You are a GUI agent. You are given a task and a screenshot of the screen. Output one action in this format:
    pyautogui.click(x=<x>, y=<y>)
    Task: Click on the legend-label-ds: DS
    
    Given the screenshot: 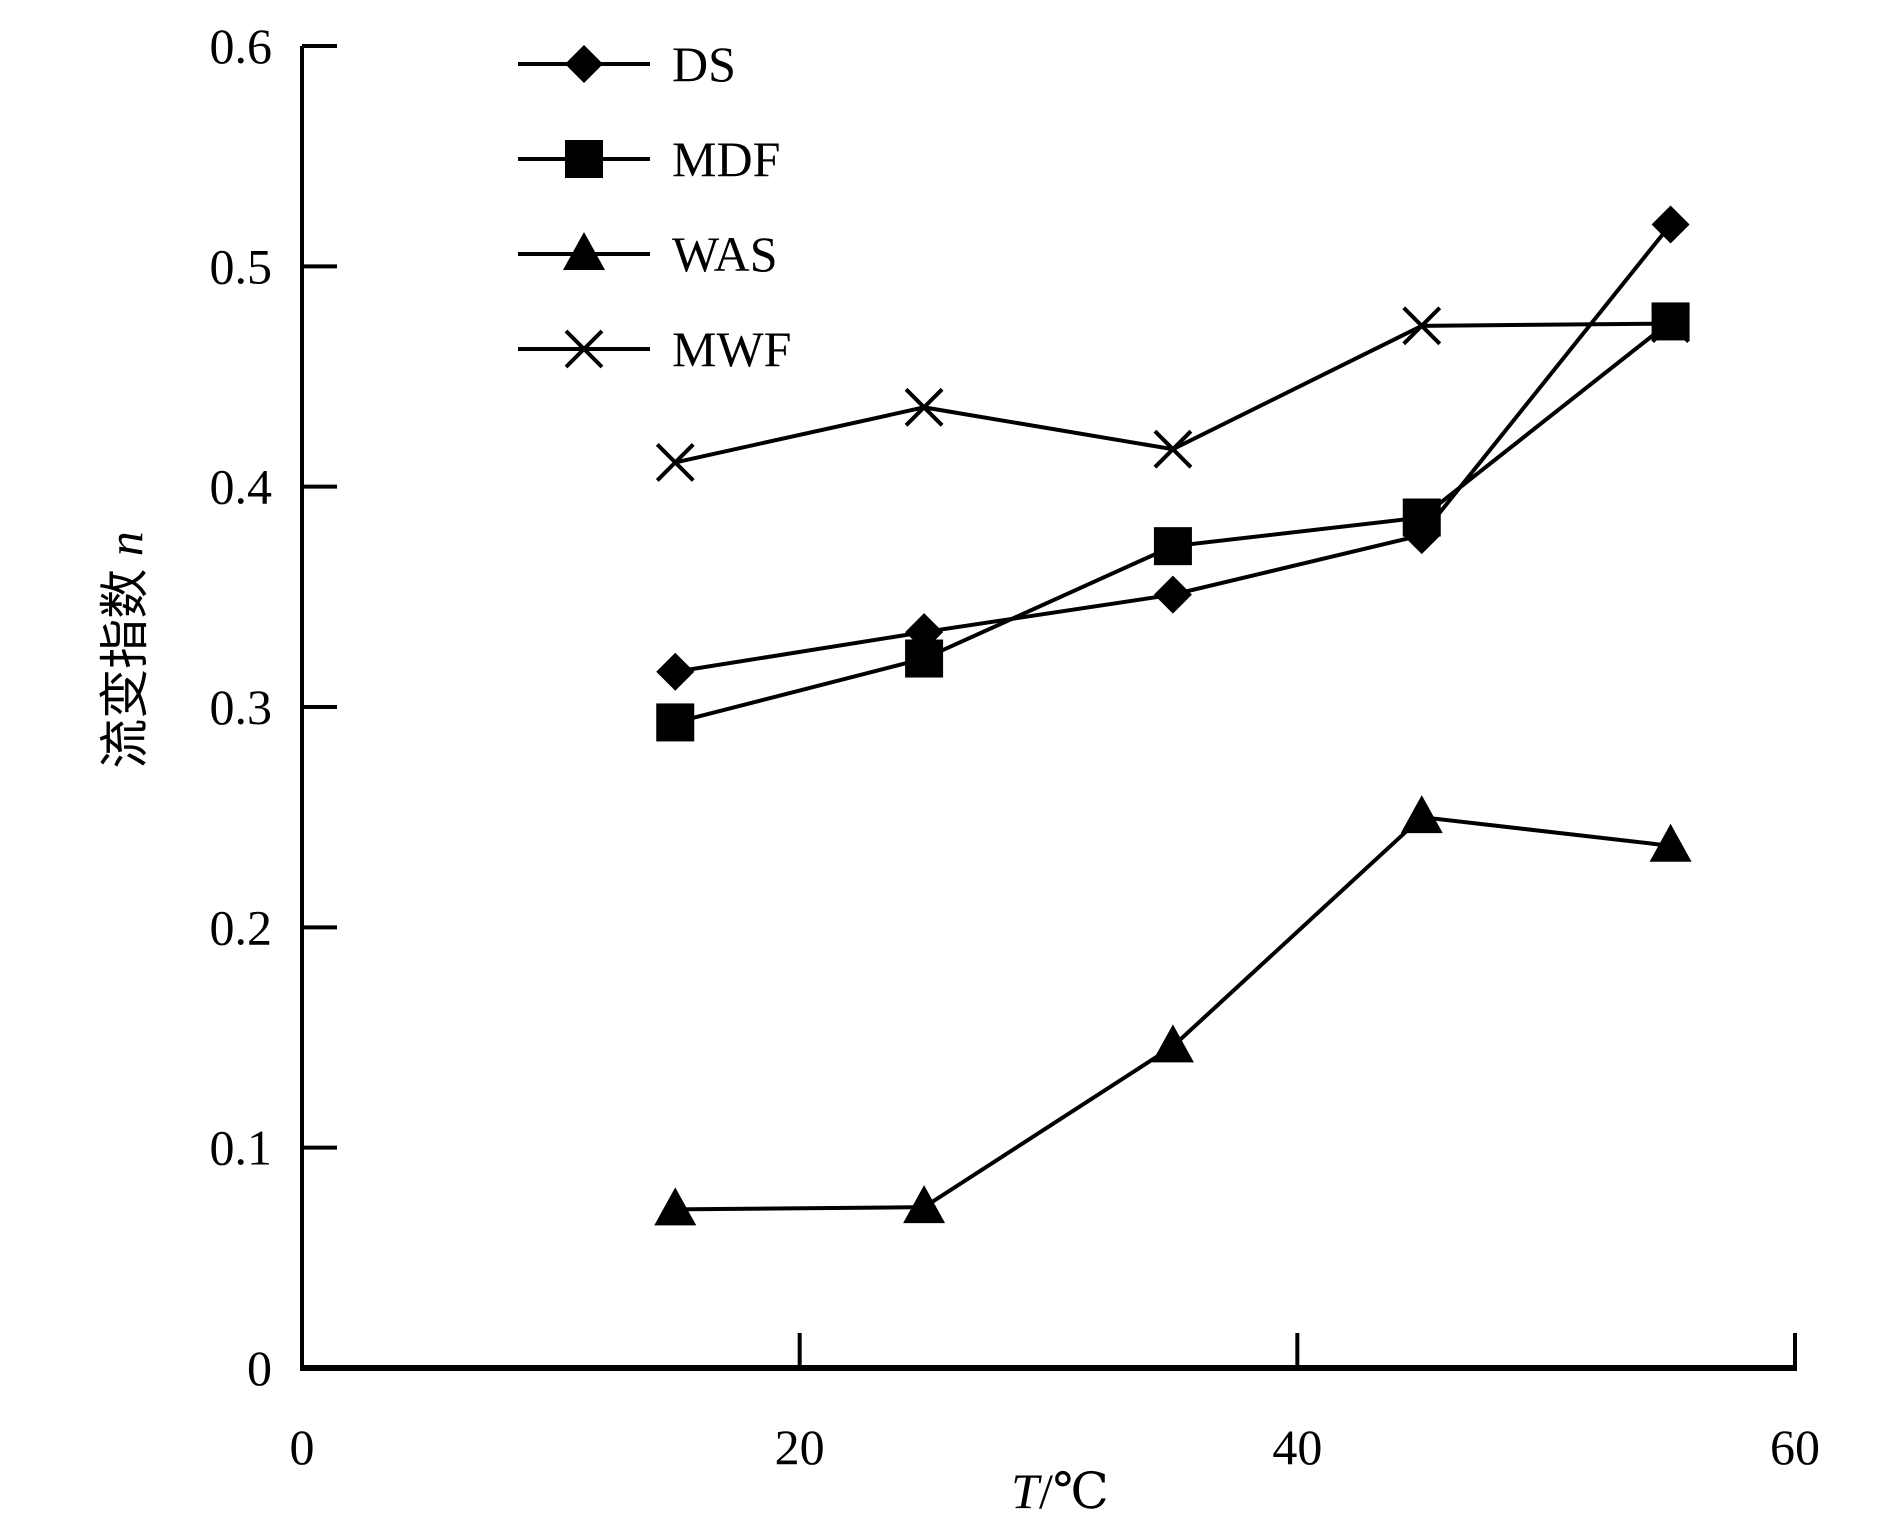 What is the action you would take?
    pyautogui.click(x=704, y=64)
    